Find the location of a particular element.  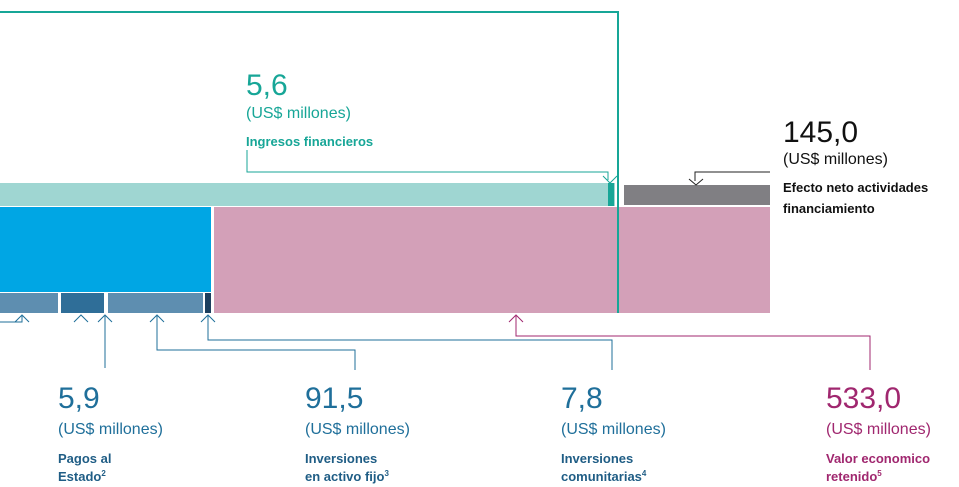

value: 145,0 is located at coordinates (820, 132).